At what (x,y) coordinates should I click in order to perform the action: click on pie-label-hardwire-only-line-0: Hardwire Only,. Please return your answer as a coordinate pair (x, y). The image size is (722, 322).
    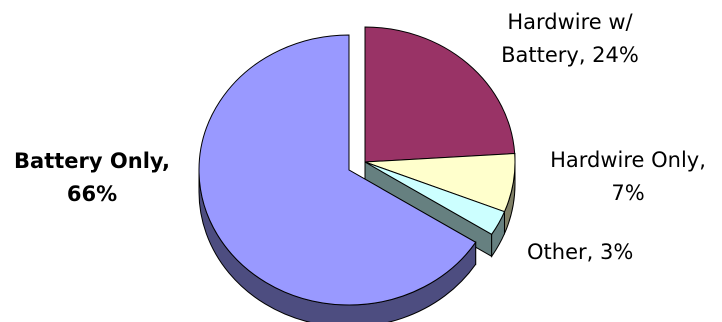
    Looking at the image, I should click on (628, 160).